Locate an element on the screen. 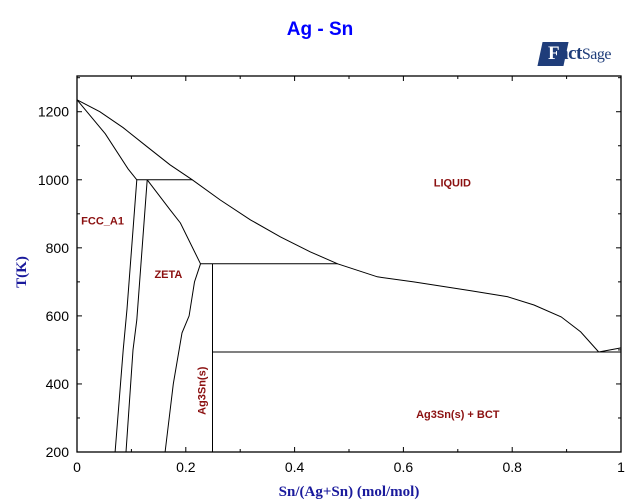 The width and height of the screenshot is (640, 504). phase-boundary-fcc-solidus is located at coordinates (107, 140).